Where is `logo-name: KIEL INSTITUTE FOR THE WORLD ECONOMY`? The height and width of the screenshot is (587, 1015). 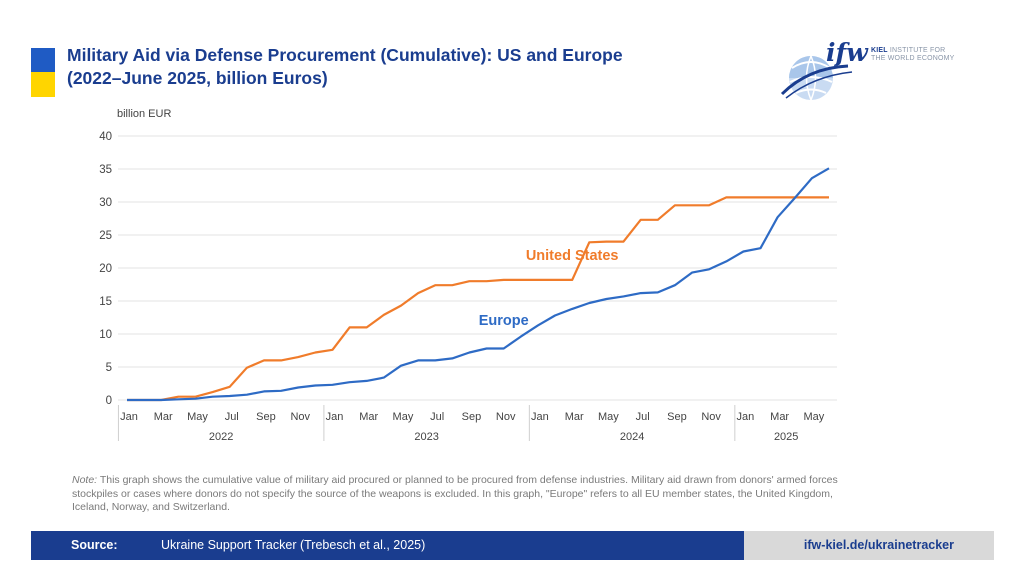
logo-name: KIEL INSTITUTE FOR THE WORLD ECONOMY is located at coordinates (913, 54).